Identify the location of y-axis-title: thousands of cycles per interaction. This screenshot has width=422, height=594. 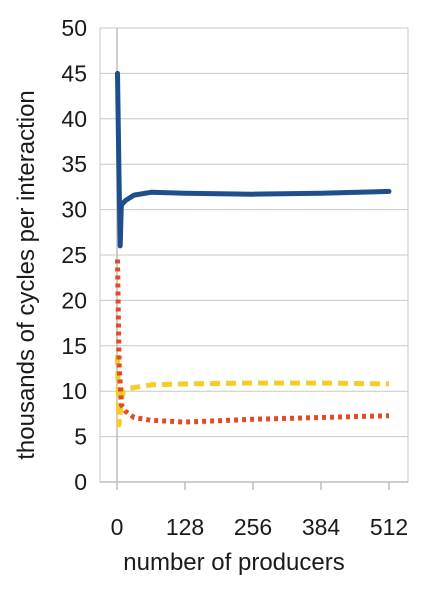
(26, 275).